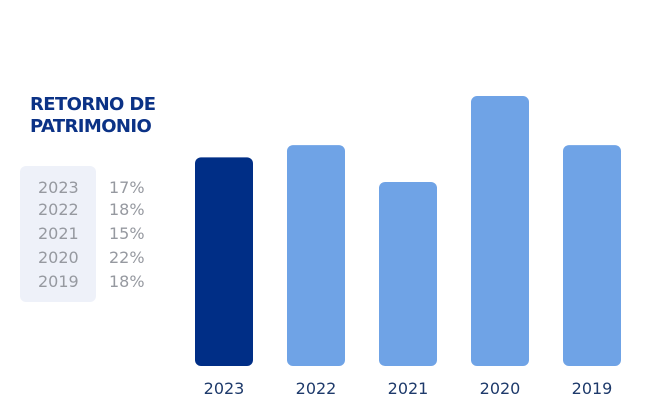 The width and height of the screenshot is (656, 408). Describe the element at coordinates (500, 231) in the screenshot. I see `bar-2020` at that location.